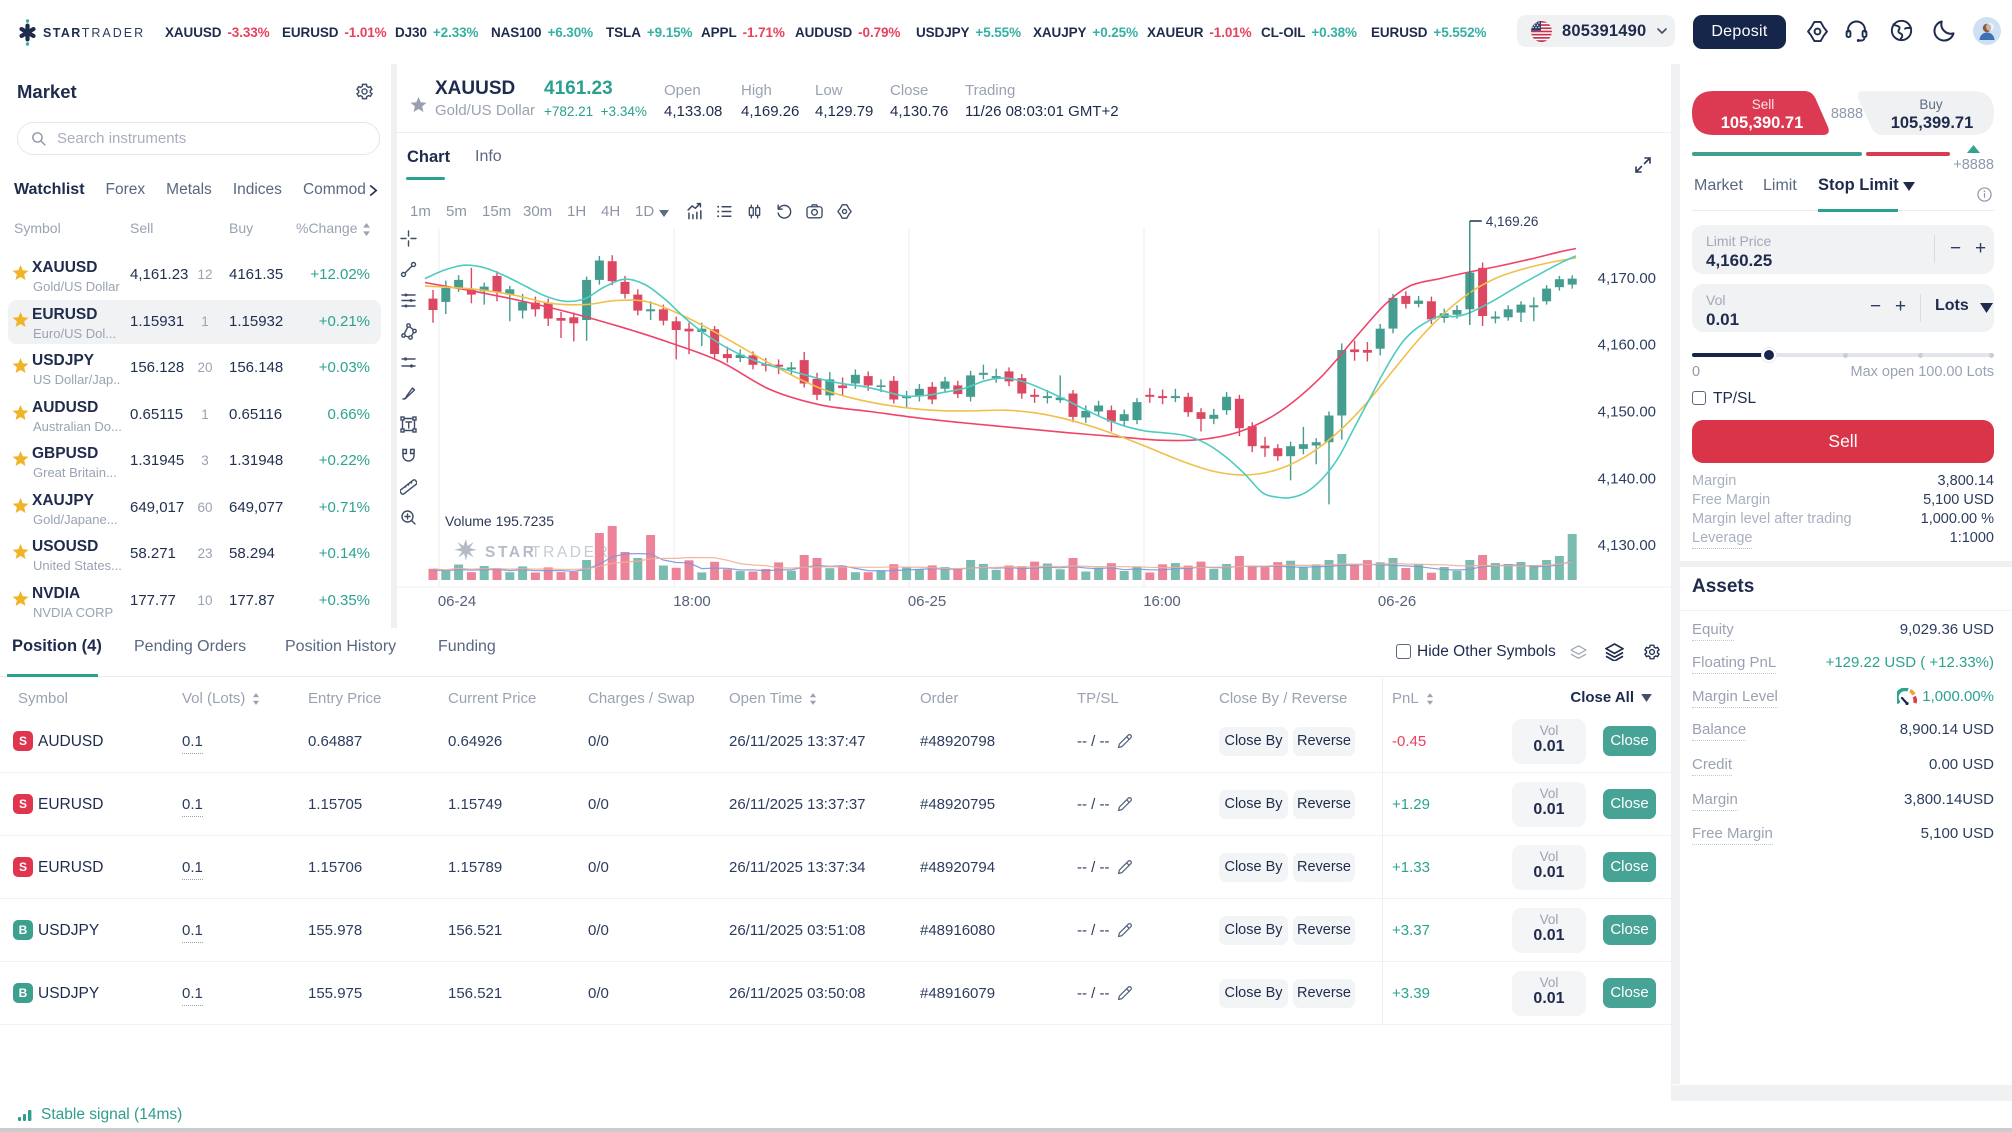  I want to click on svg-text: 06-24, so click(457, 601).